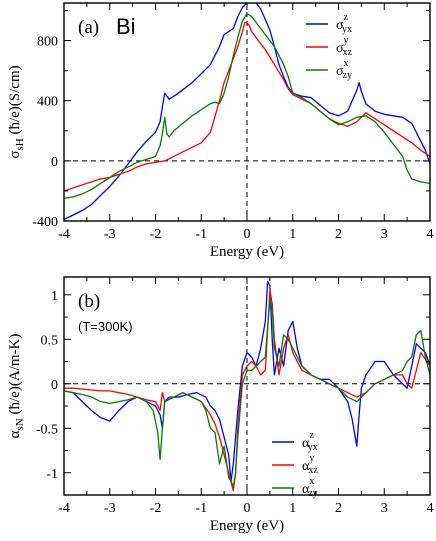 This screenshot has width=436, height=541. Describe the element at coordinates (47, 429) in the screenshot. I see `y-tick-label: -0.5` at that location.